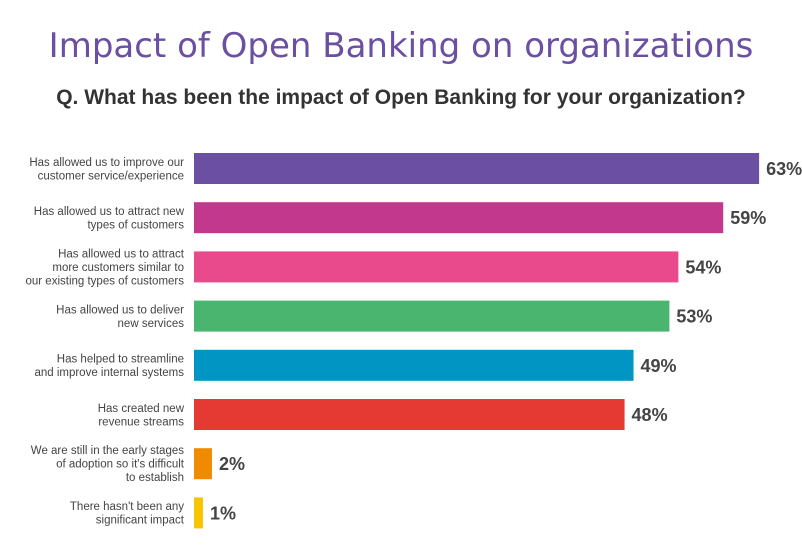 This screenshot has width=802, height=552. I want to click on value-label-4: 53%, so click(694, 317).